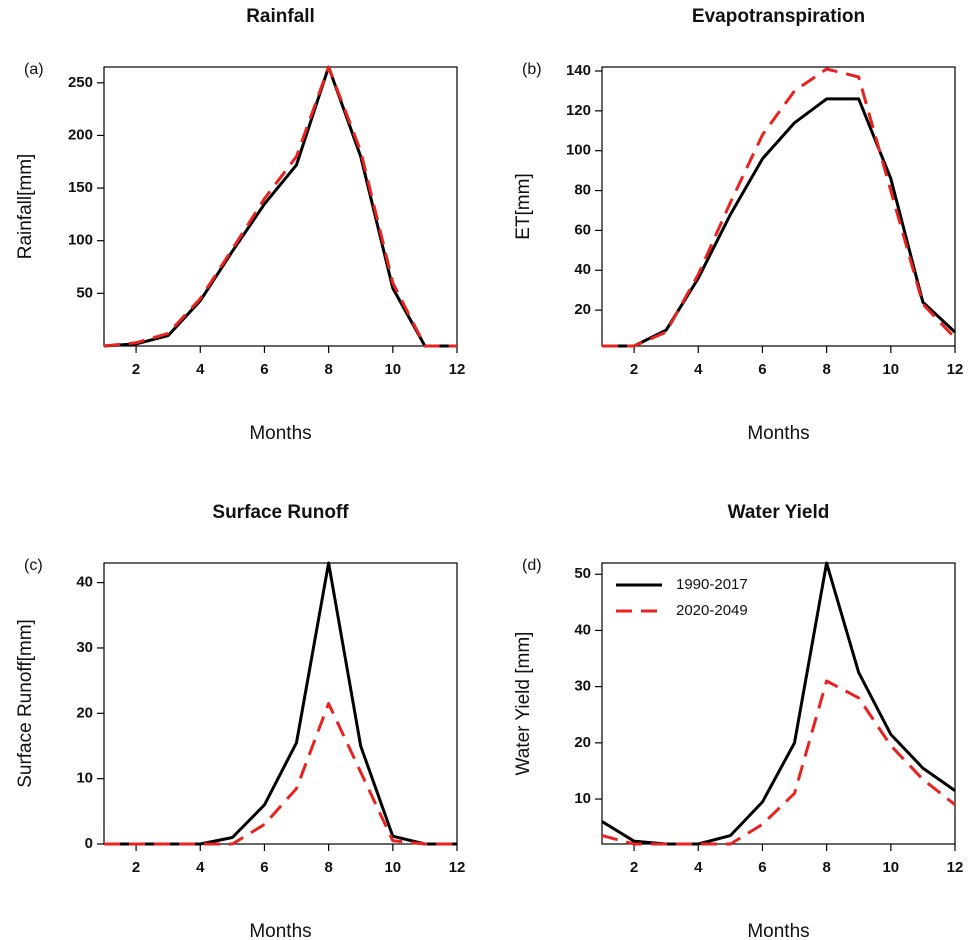 The width and height of the screenshot is (968, 940). What do you see at coordinates (582, 229) in the screenshot?
I see `y-tick-label: 60` at bounding box center [582, 229].